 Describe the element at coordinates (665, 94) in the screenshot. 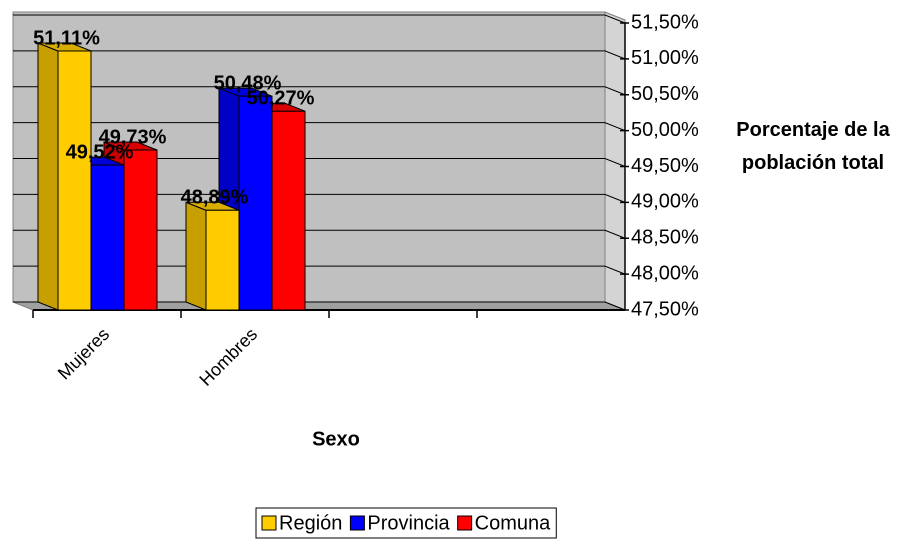

I see `y-tick-label: 50,50%` at that location.